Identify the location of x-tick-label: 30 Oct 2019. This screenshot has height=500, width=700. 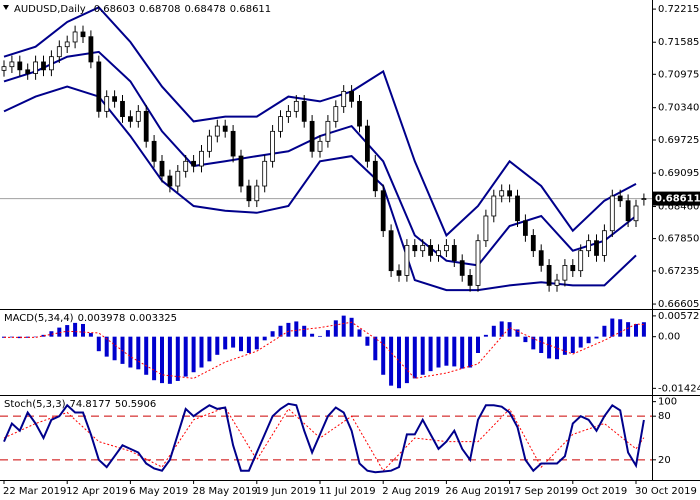
(666, 491).